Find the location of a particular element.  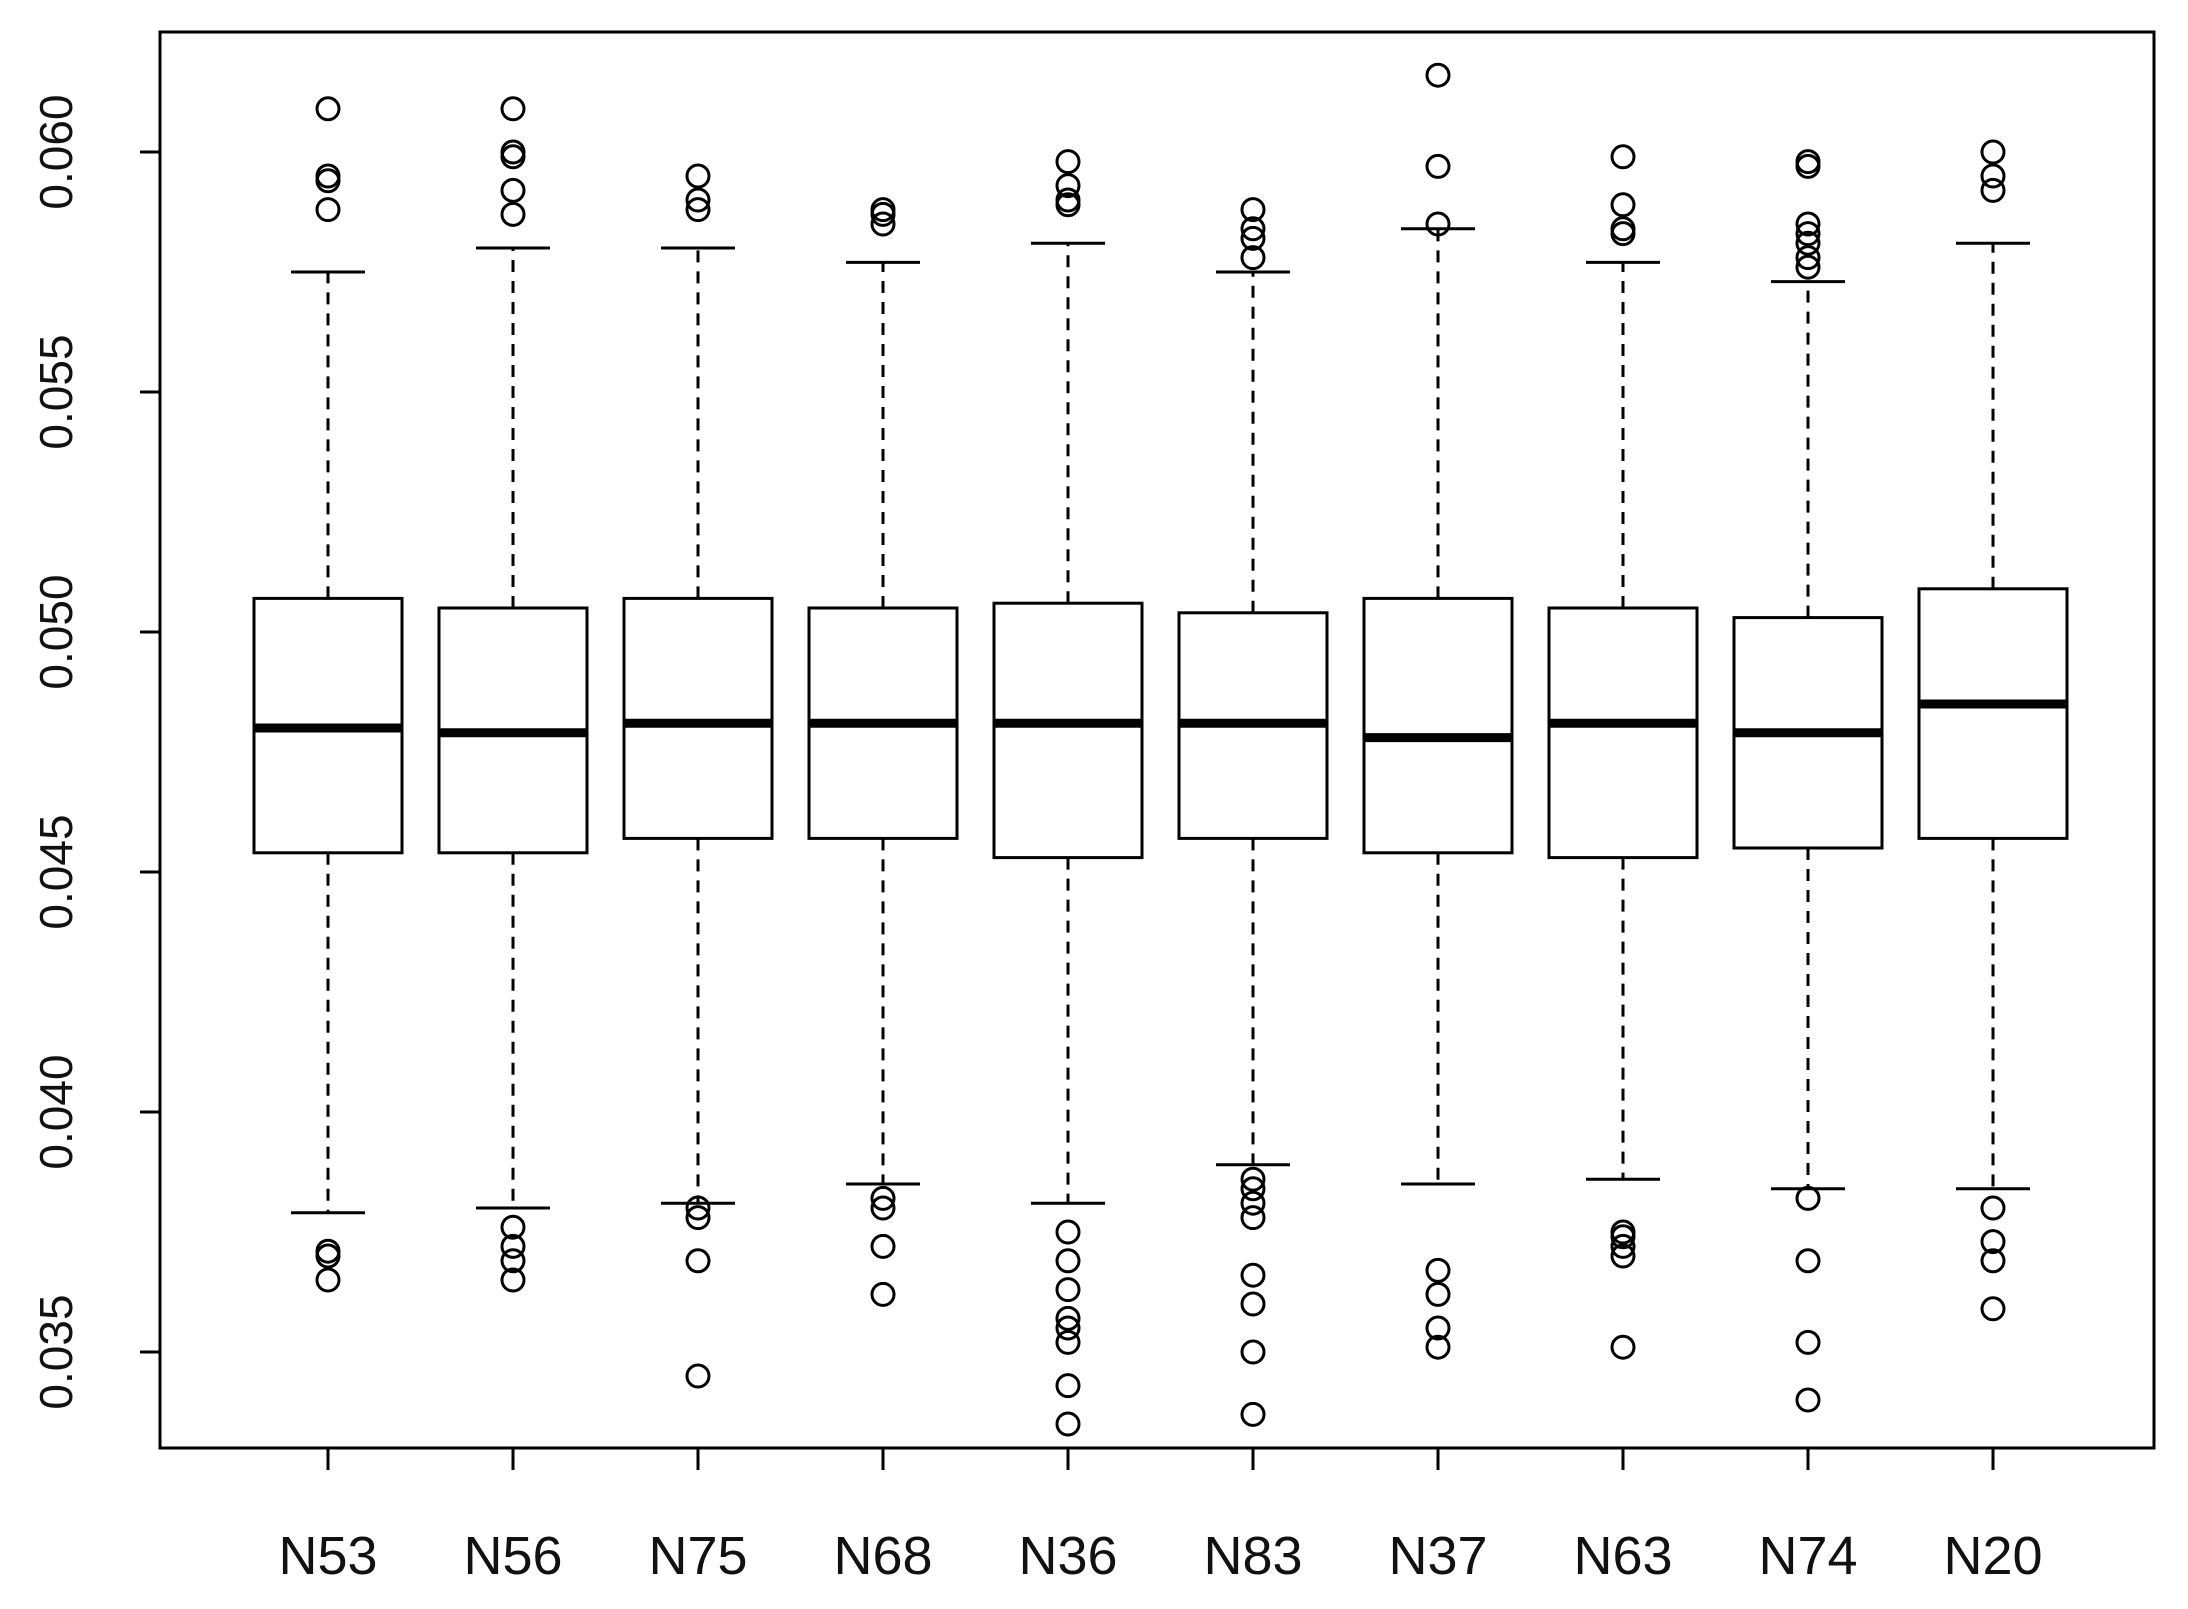

x-tick-label: N20 is located at coordinates (1992, 1556).